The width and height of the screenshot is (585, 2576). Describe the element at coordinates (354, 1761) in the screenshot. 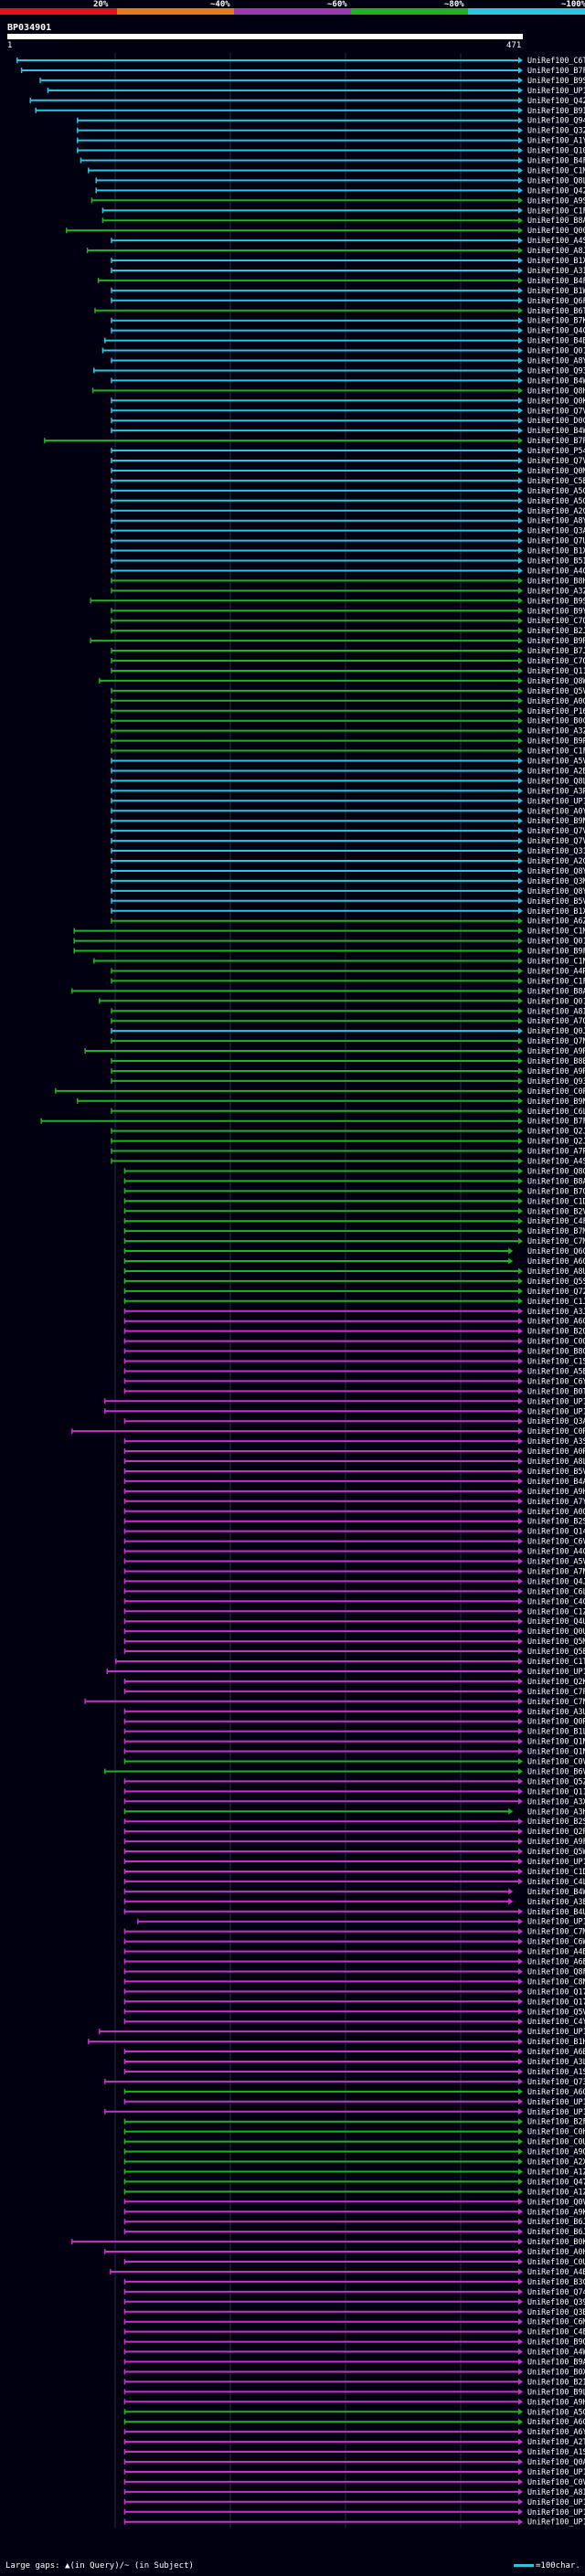

I see `hit-row: UniRef100_C0VUZ9` at that location.